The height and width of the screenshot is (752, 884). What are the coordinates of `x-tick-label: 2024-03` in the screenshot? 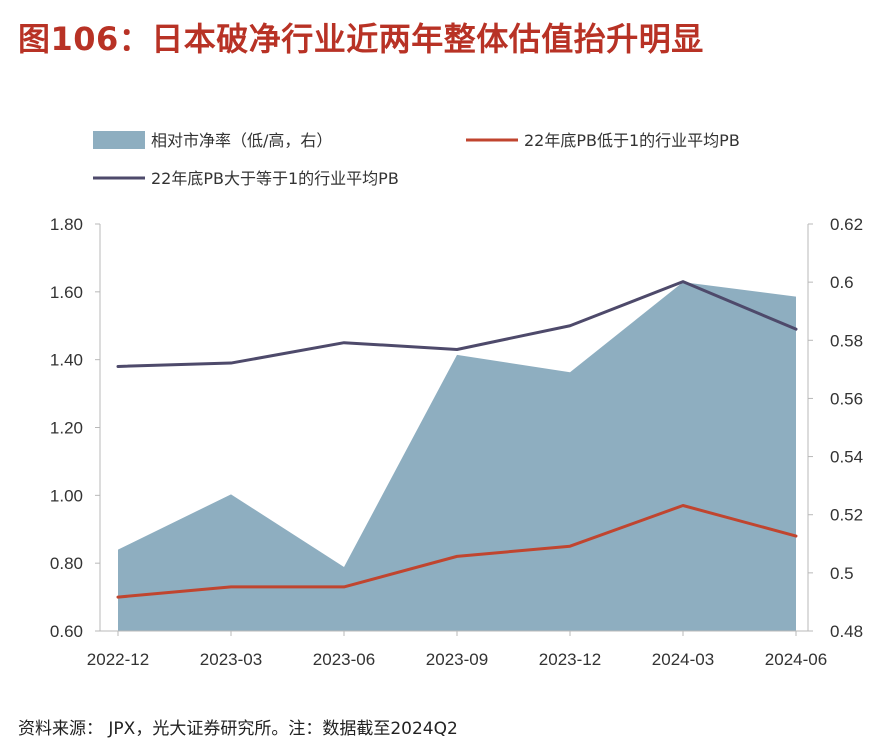 It's located at (683, 659).